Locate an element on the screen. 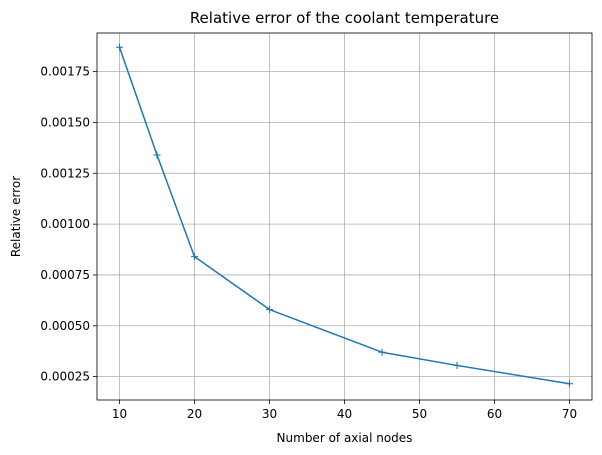  y-tick-label: 0.00050 is located at coordinates (65, 326).